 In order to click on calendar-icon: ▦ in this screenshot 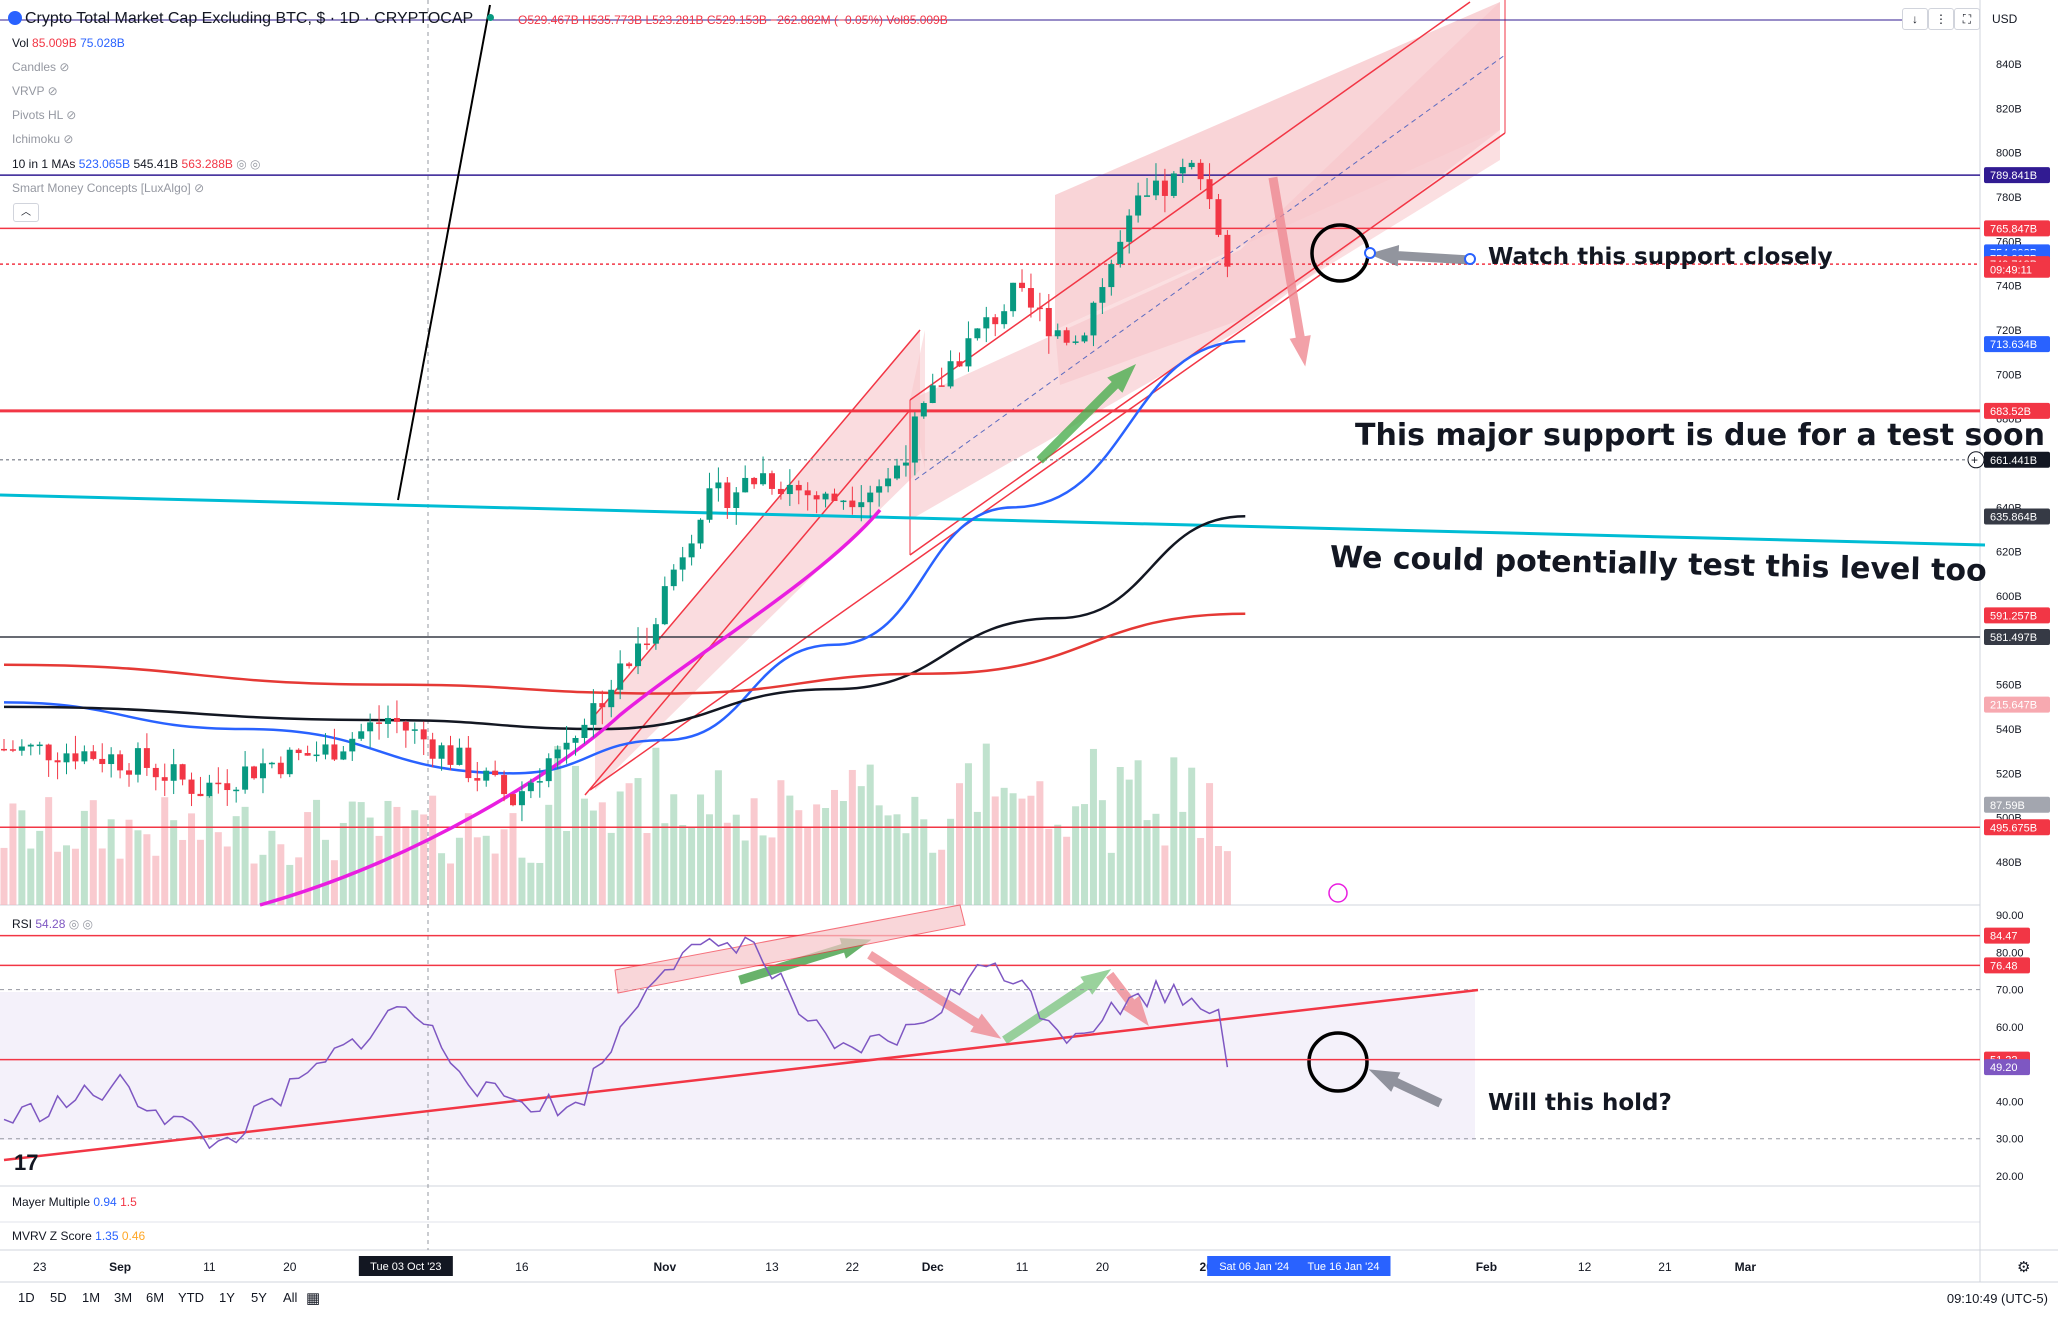, I will do `click(313, 1298)`.